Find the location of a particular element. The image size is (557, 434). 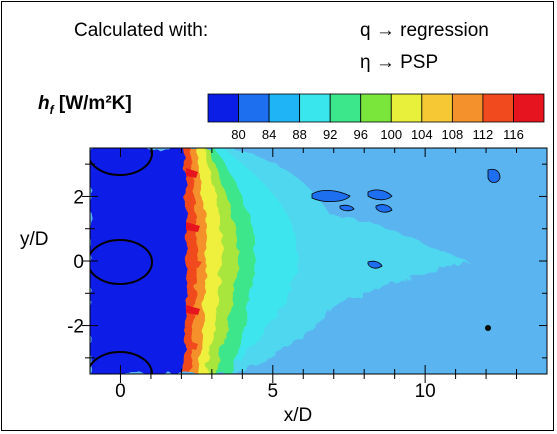

colorbar-title-units: [W/m²K] is located at coordinates (95, 103).